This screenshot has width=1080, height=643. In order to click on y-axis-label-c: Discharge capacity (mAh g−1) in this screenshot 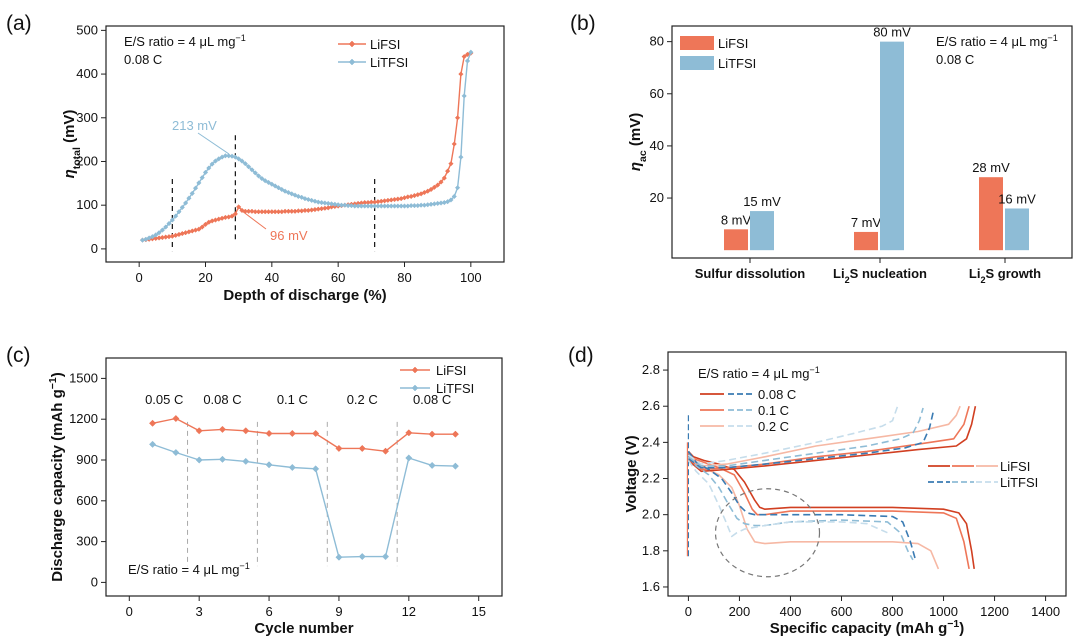, I will do `click(56, 477)`.